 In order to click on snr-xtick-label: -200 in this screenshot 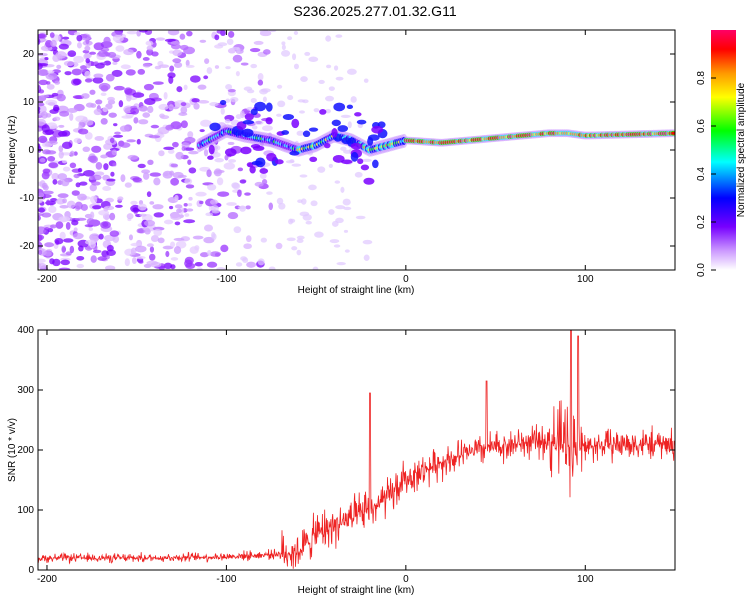, I will do `click(47, 579)`.